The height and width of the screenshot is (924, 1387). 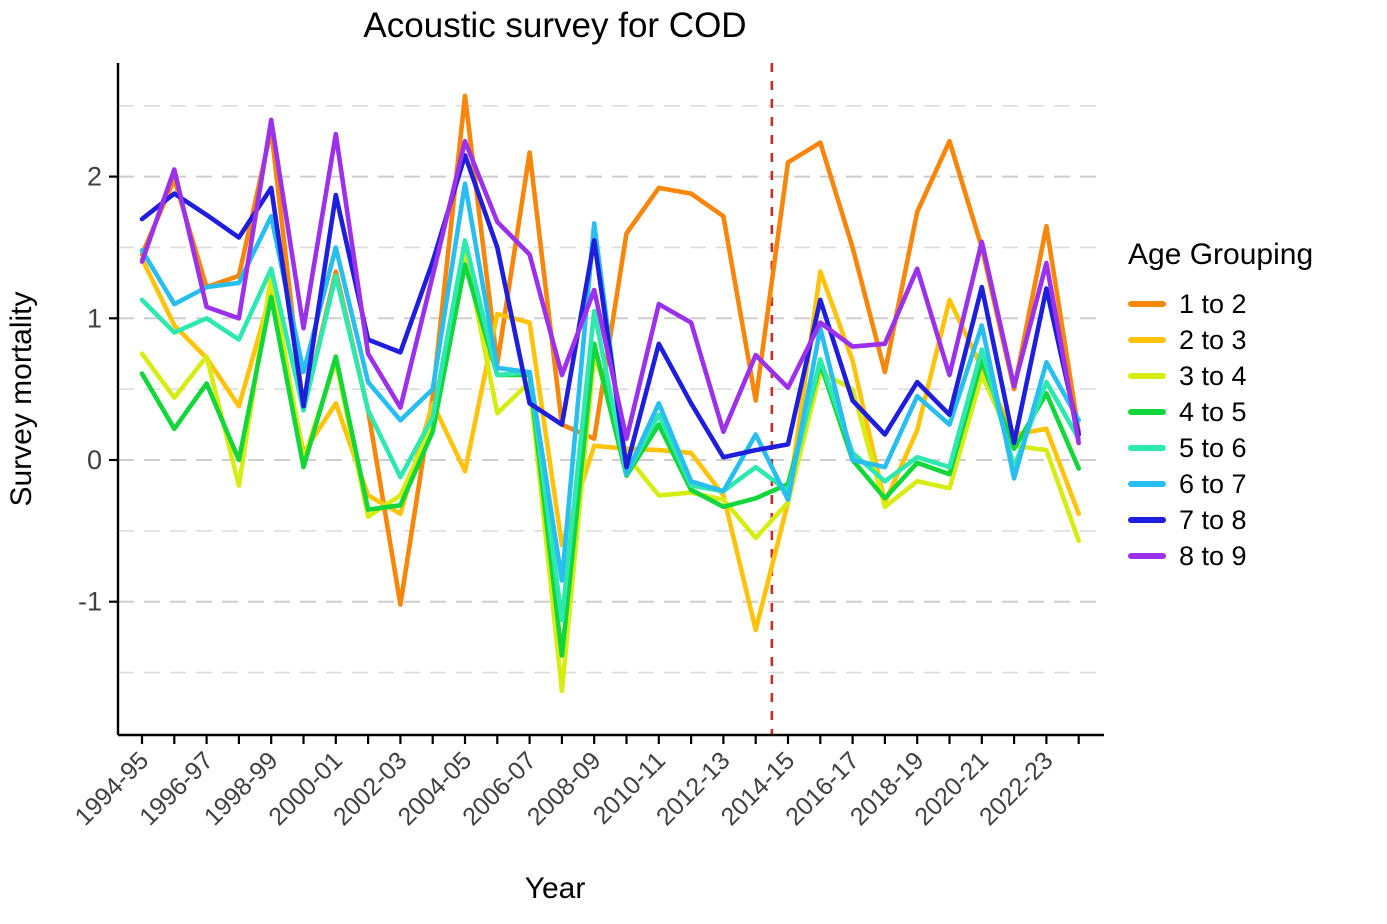 What do you see at coordinates (1213, 519) in the screenshot?
I see `legend-entry-label: 7 to 8` at bounding box center [1213, 519].